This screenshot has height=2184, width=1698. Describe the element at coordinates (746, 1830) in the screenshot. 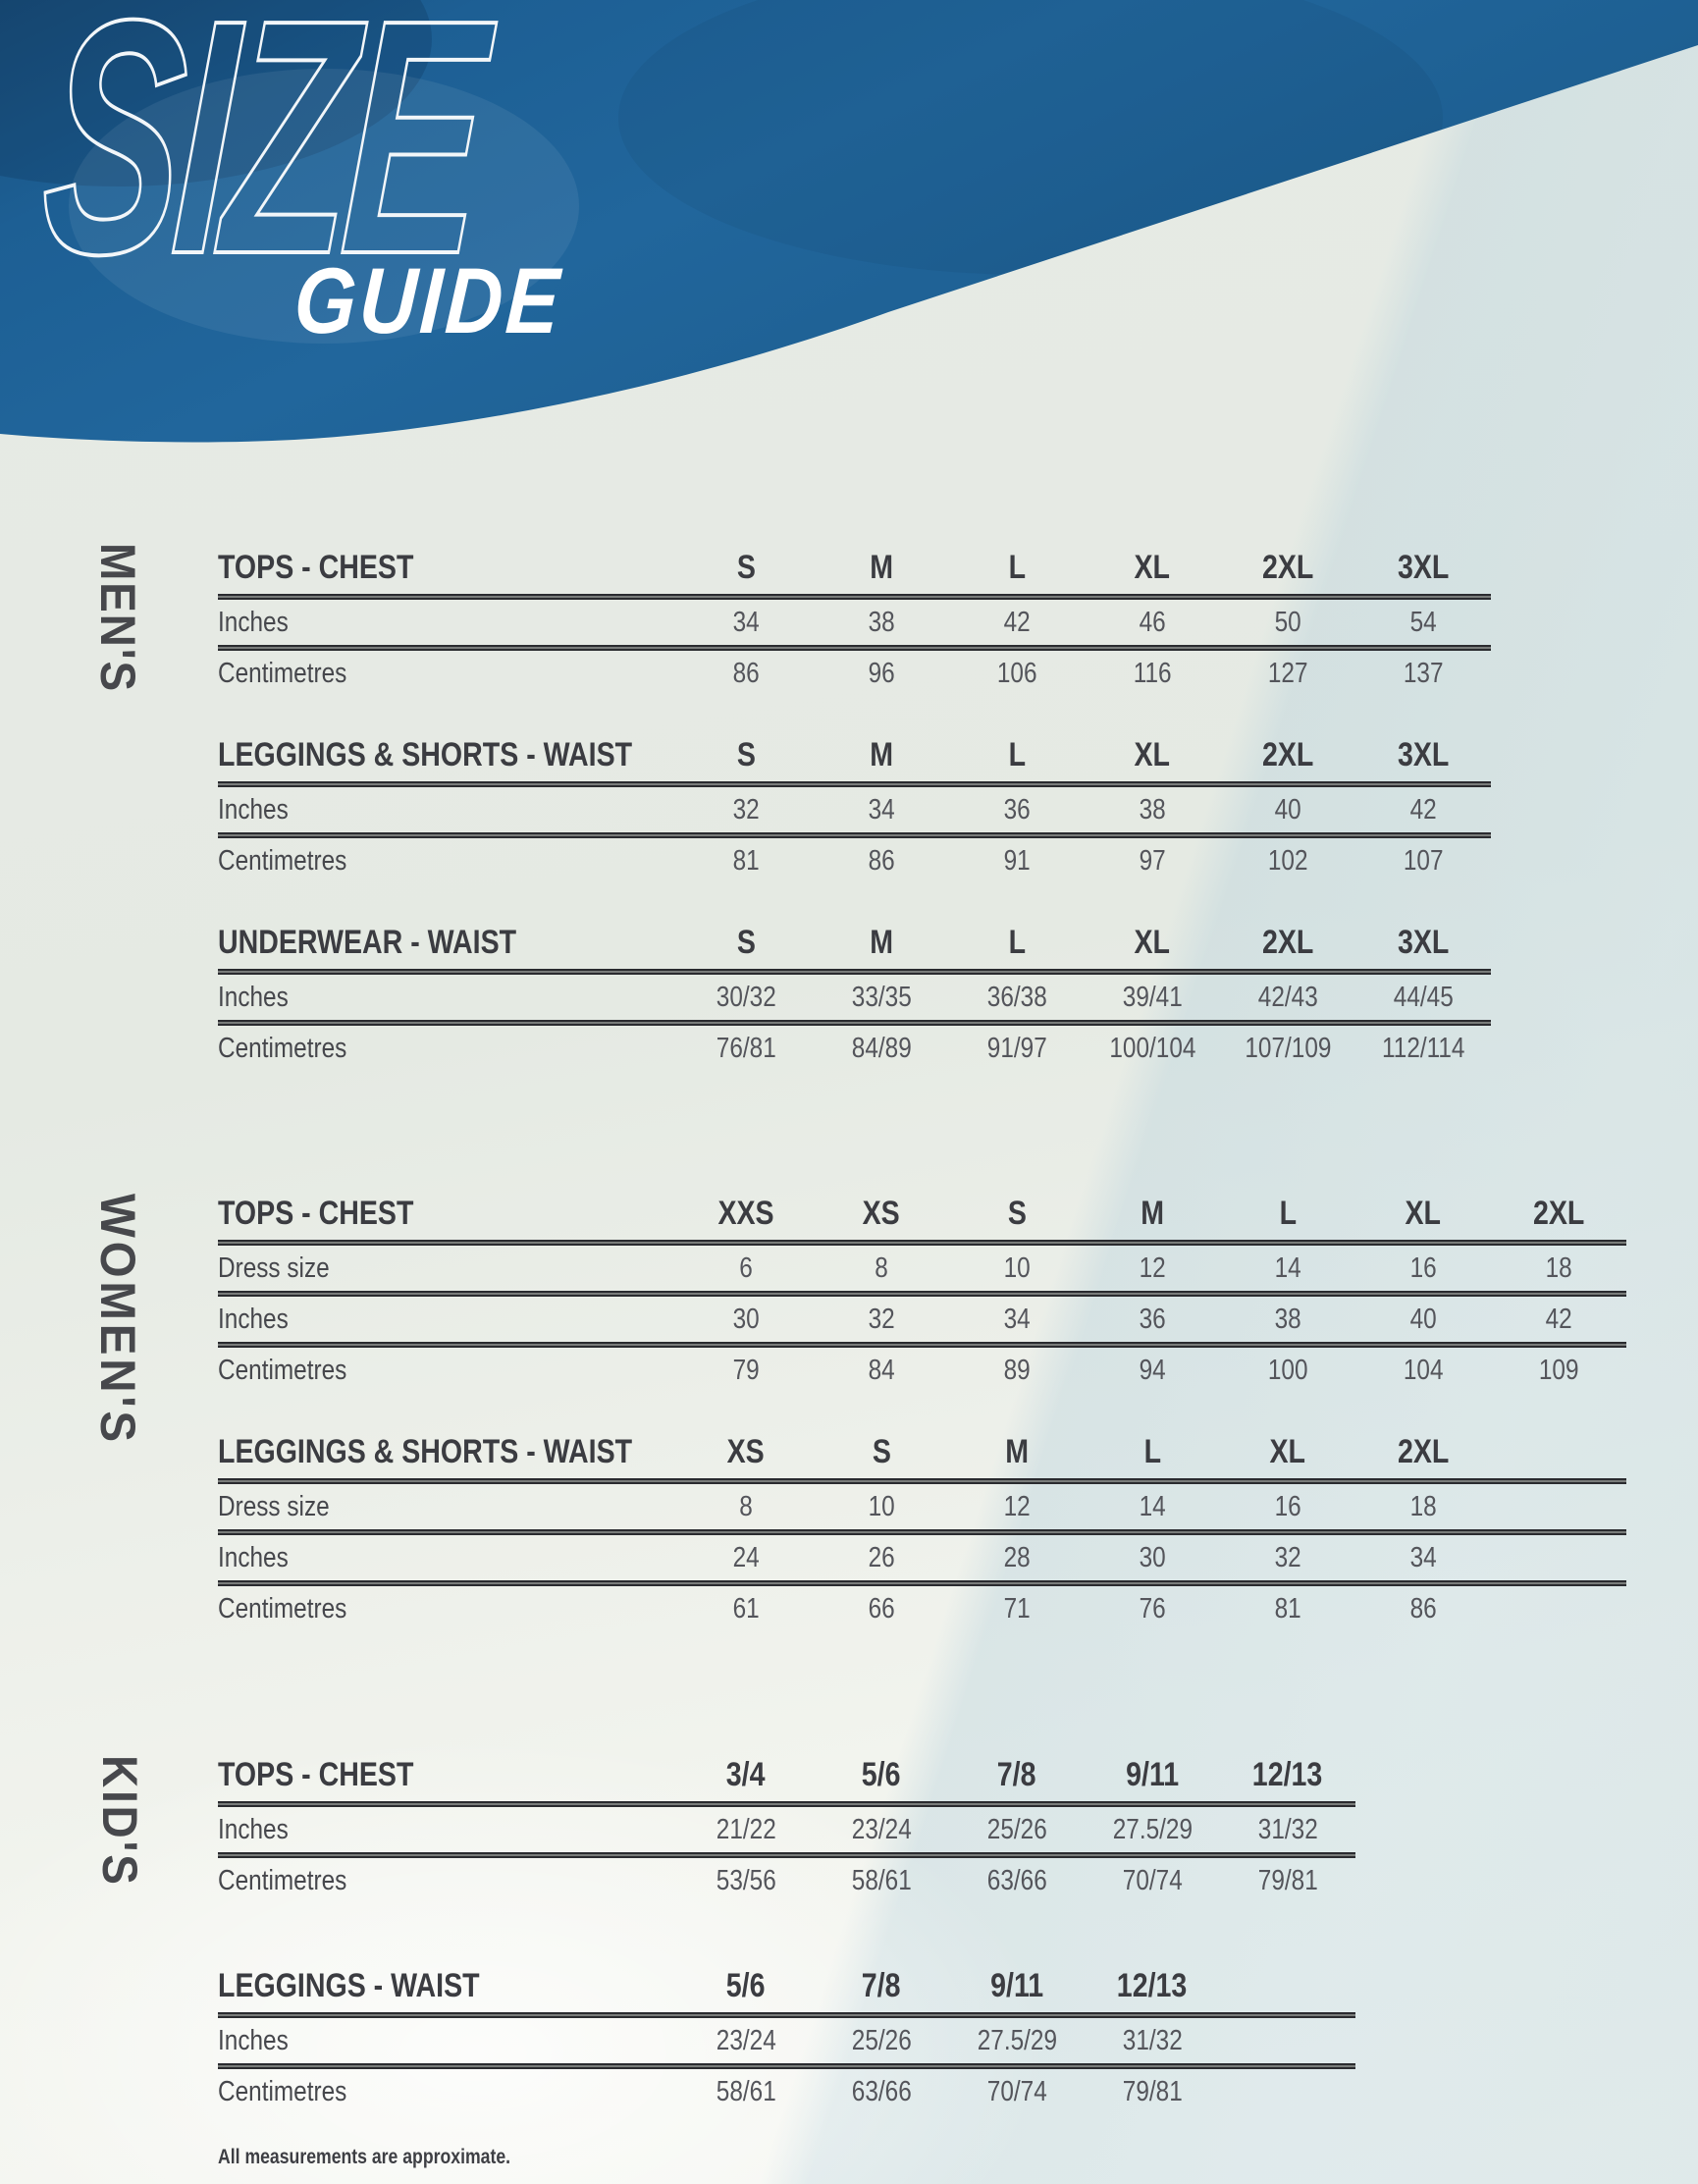

I see `size-value: 21/22` at that location.